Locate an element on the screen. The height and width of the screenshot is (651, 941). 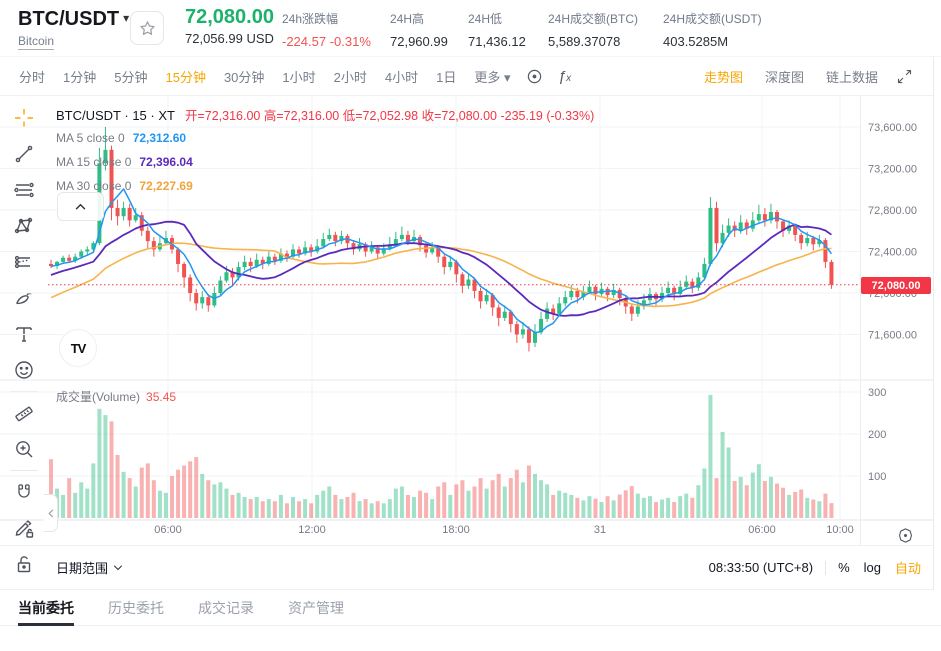
date-range-dropdown: 日期范围 is located at coordinates (89, 567).